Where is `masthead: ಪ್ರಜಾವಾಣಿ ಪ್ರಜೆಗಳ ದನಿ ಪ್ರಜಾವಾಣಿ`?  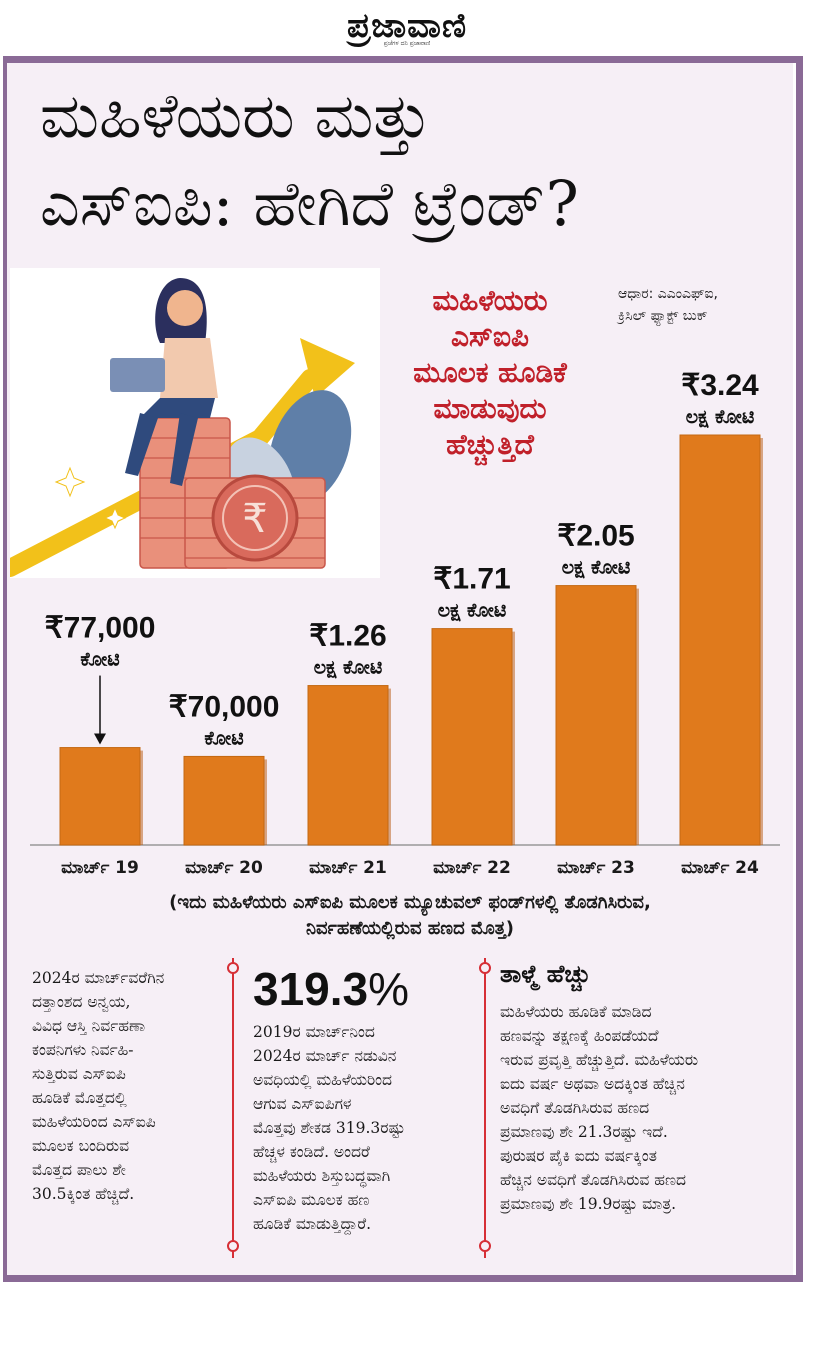 masthead: ಪ್ರಜಾವಾಣಿ ಪ್ರಜೆಗಳ ದನಿ ಪ್ರಜಾವಾಣಿ is located at coordinates (407, 26).